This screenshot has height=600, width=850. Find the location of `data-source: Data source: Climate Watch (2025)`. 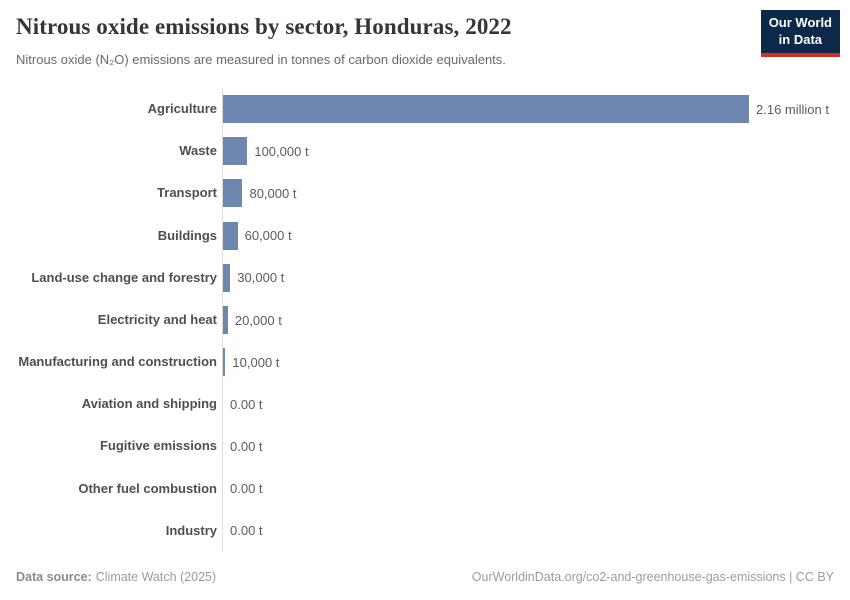

data-source: Data source: Climate Watch (2025) is located at coordinates (116, 577).